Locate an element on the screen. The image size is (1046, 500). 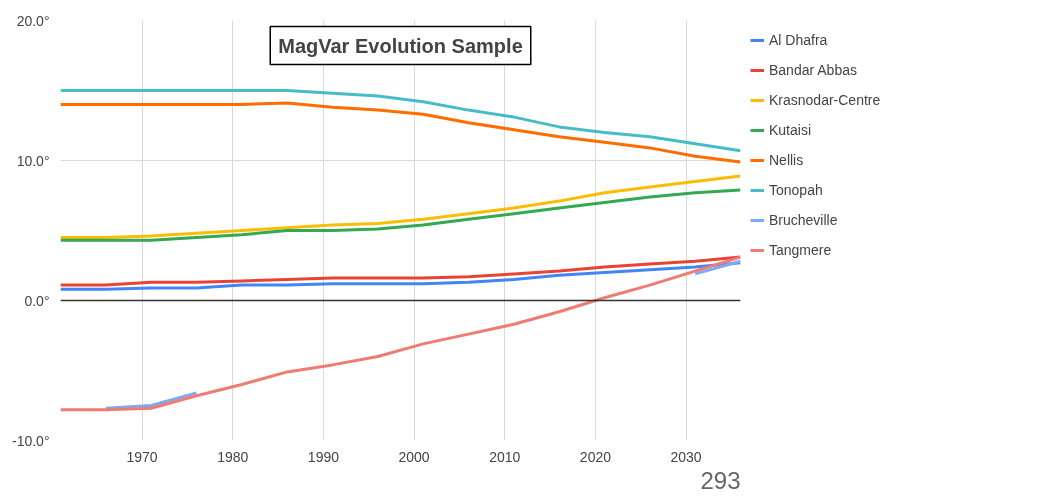
y-tick-label: 10.0° is located at coordinates (33, 160).